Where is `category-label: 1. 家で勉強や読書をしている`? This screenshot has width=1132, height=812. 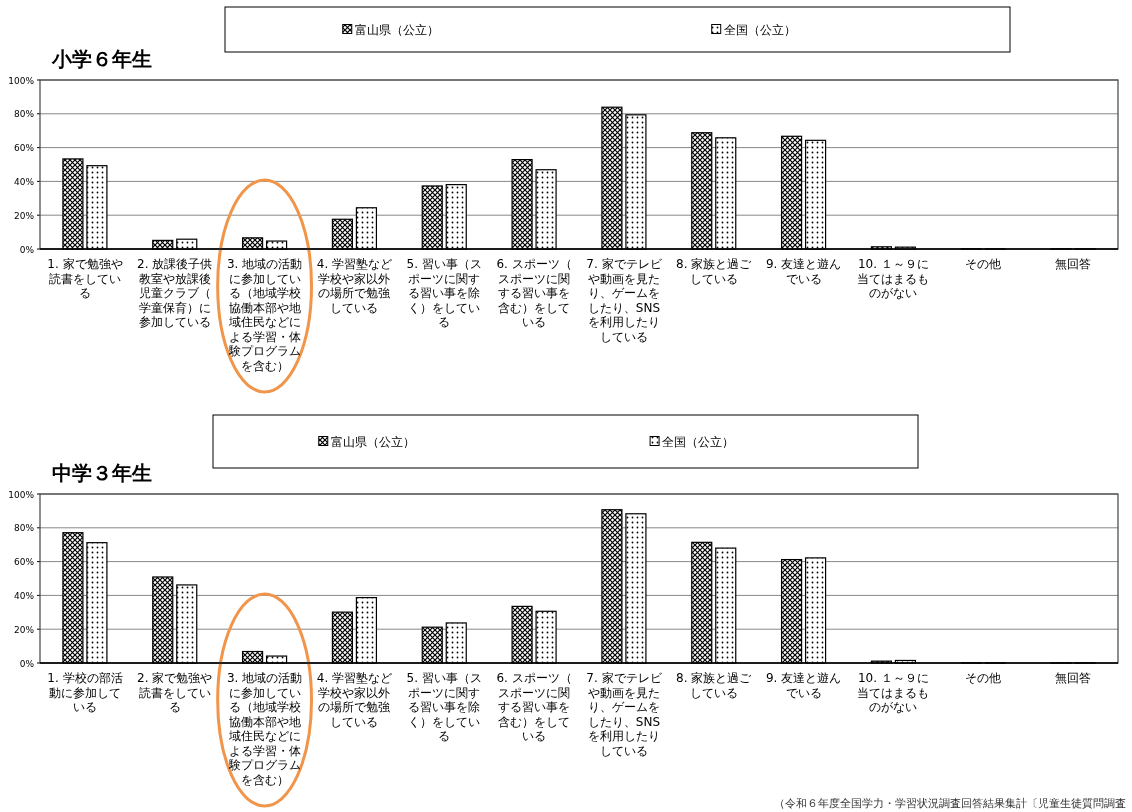 category-label: 1. 家で勉強や読書をしている is located at coordinates (85, 278).